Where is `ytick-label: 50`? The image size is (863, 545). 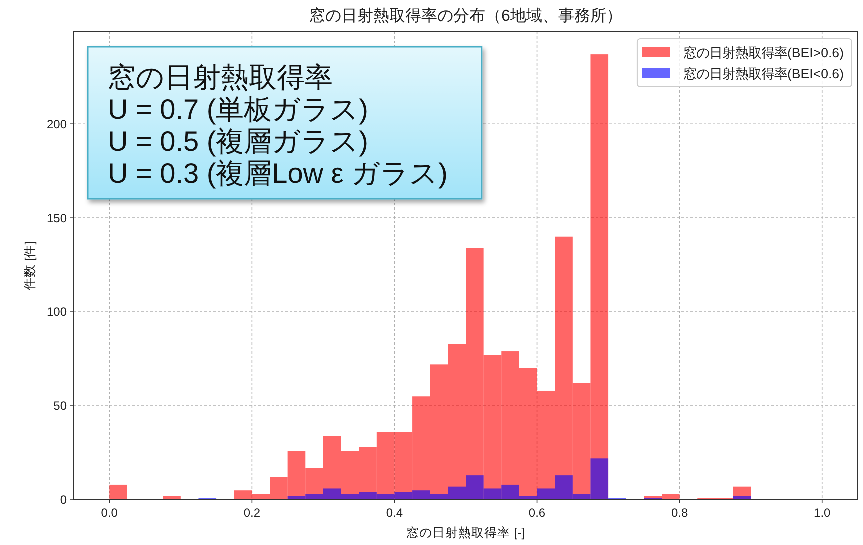 ytick-label: 50 is located at coordinates (60, 406).